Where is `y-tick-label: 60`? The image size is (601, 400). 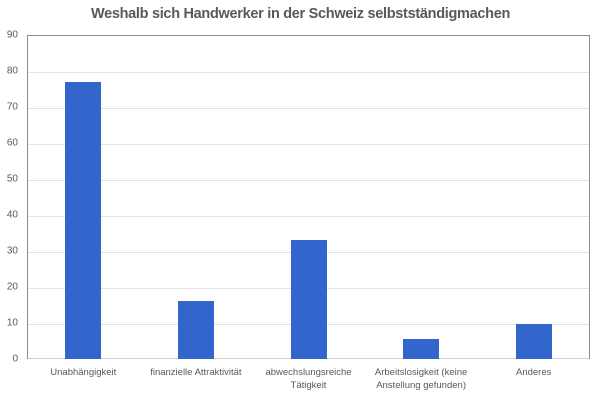
y-tick-label: 60 is located at coordinates (12, 143).